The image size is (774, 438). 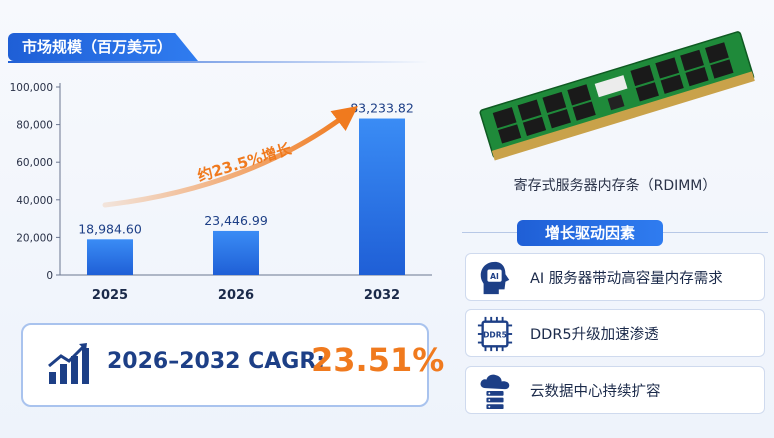 I want to click on bar-2025, so click(x=110, y=257).